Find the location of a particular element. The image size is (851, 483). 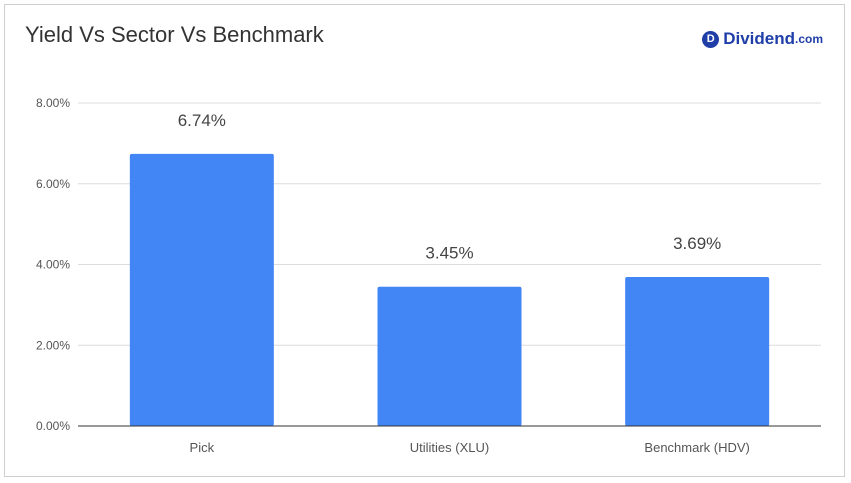

data-label: 3.45% is located at coordinates (449, 253).